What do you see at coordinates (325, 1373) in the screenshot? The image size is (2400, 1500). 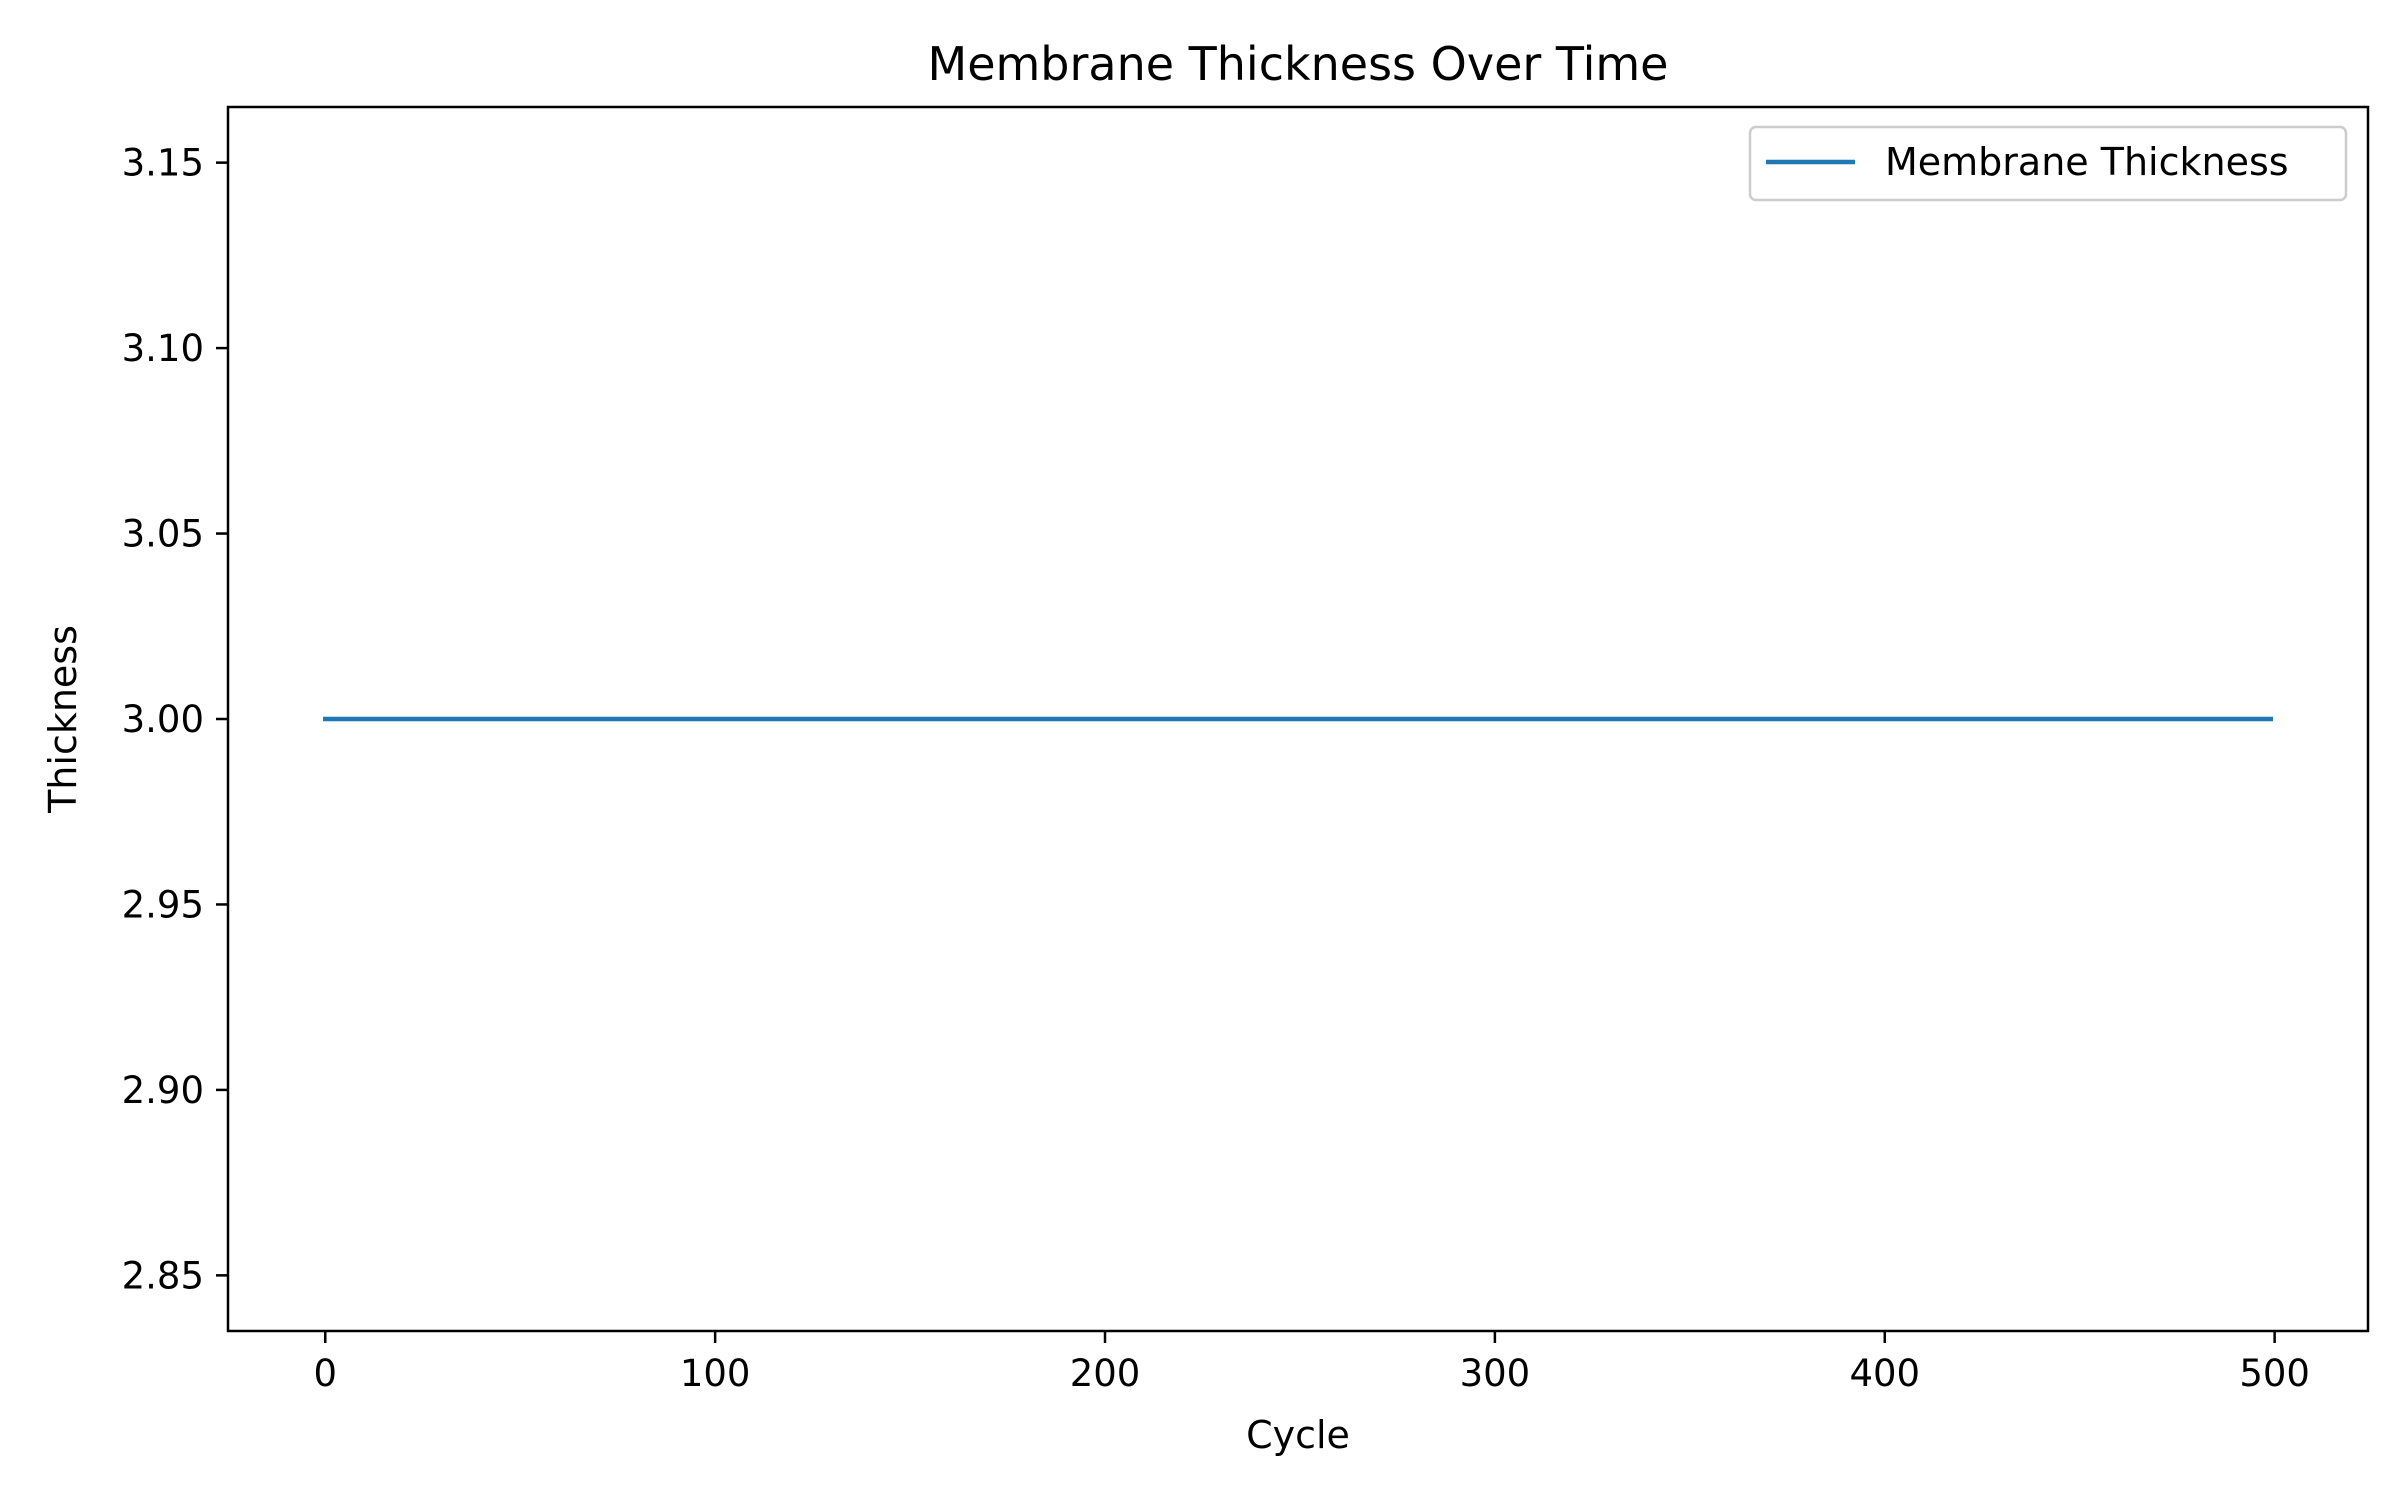 I see `x-tick-label: 0` at bounding box center [325, 1373].